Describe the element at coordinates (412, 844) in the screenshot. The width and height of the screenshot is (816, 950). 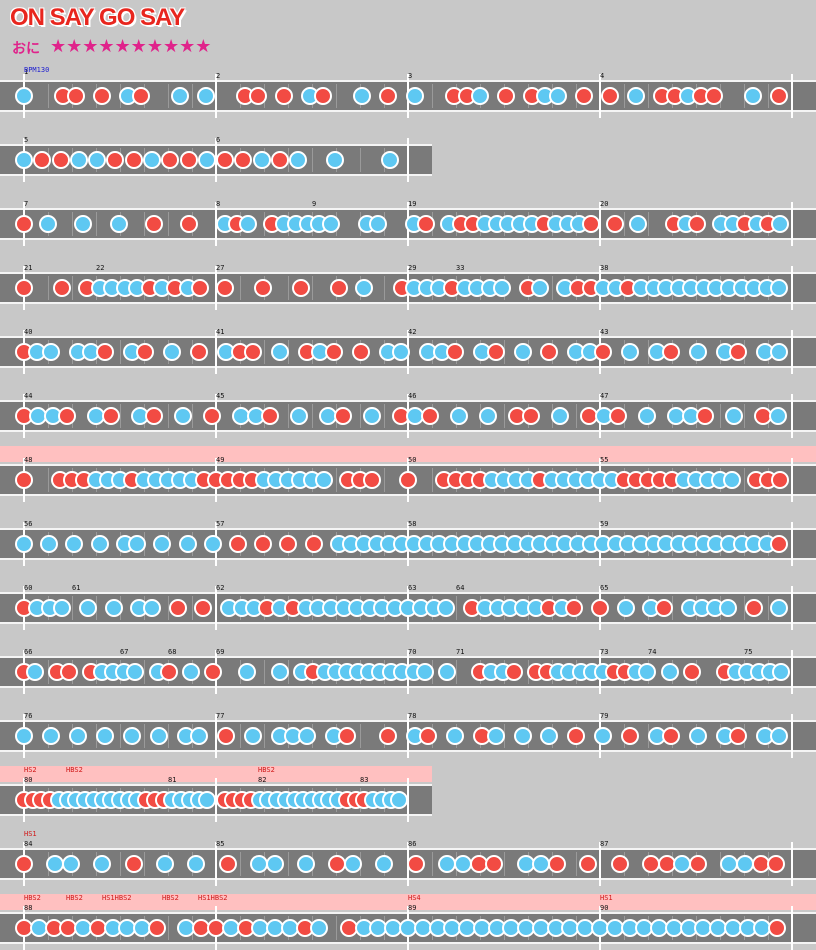
I see `measure-number: 86` at that location.